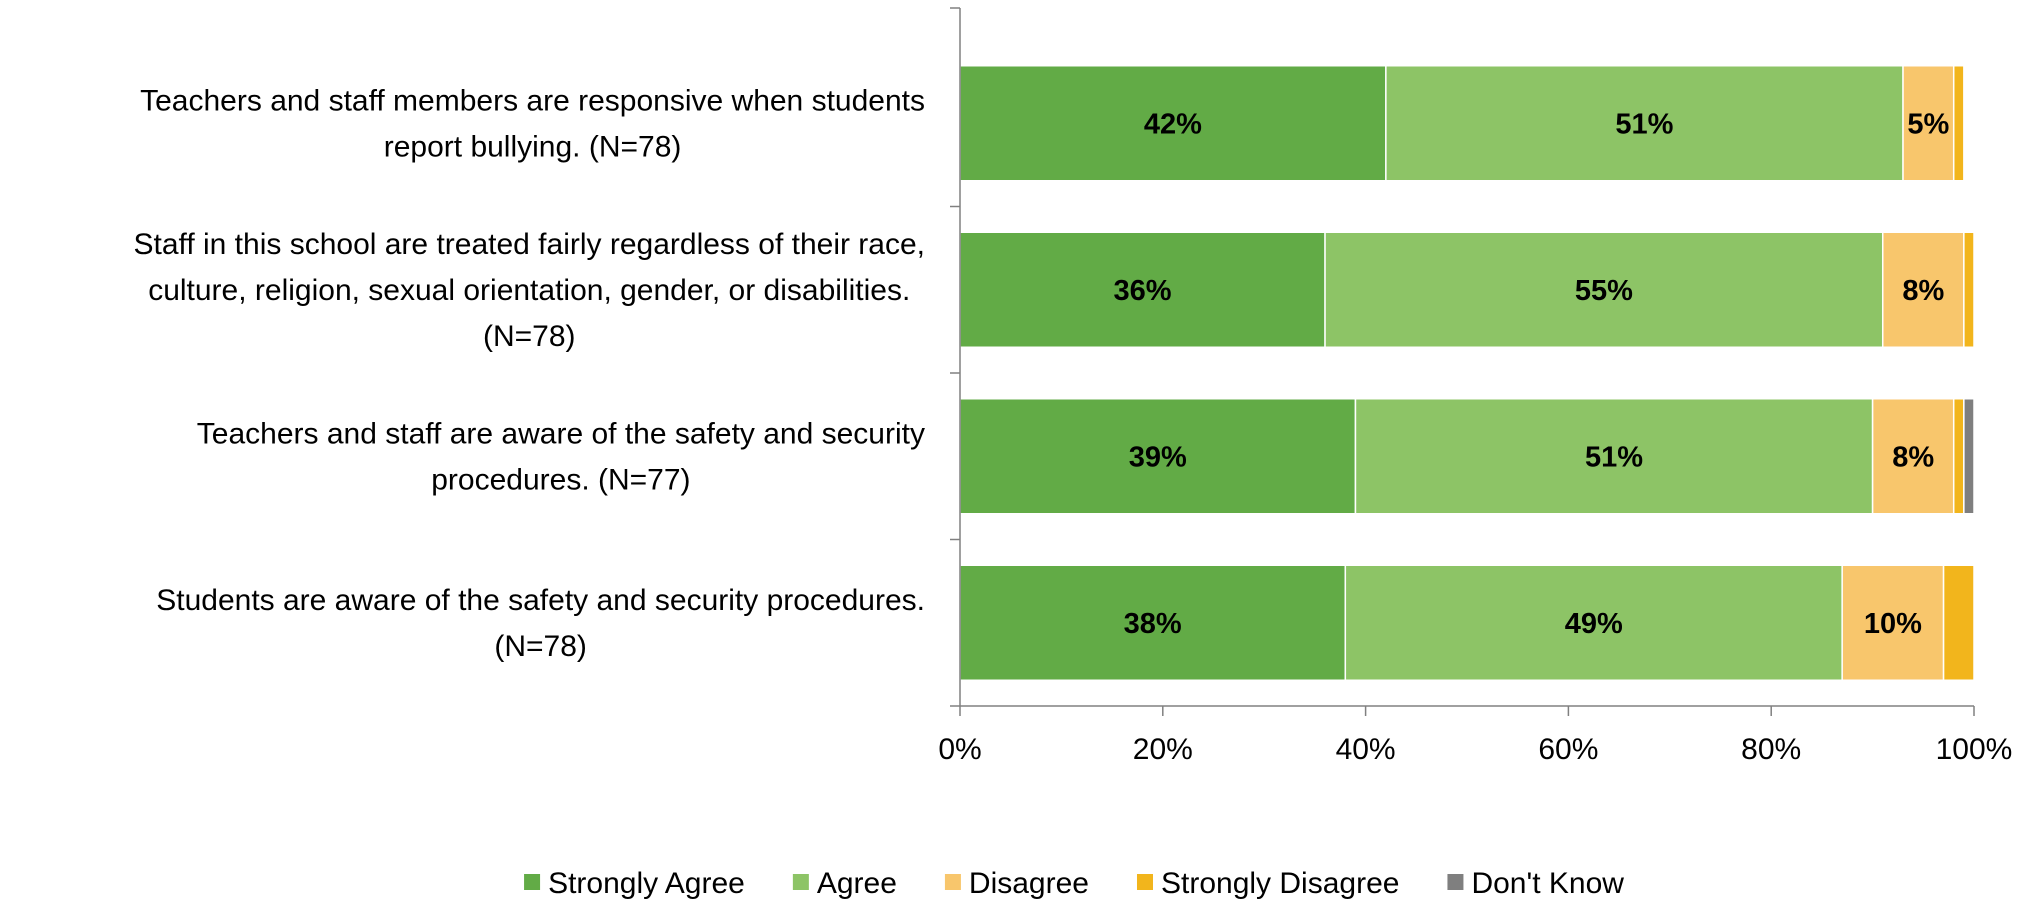  I want to click on legend-label-strongly-agree: Strongly Agree, so click(646, 883).